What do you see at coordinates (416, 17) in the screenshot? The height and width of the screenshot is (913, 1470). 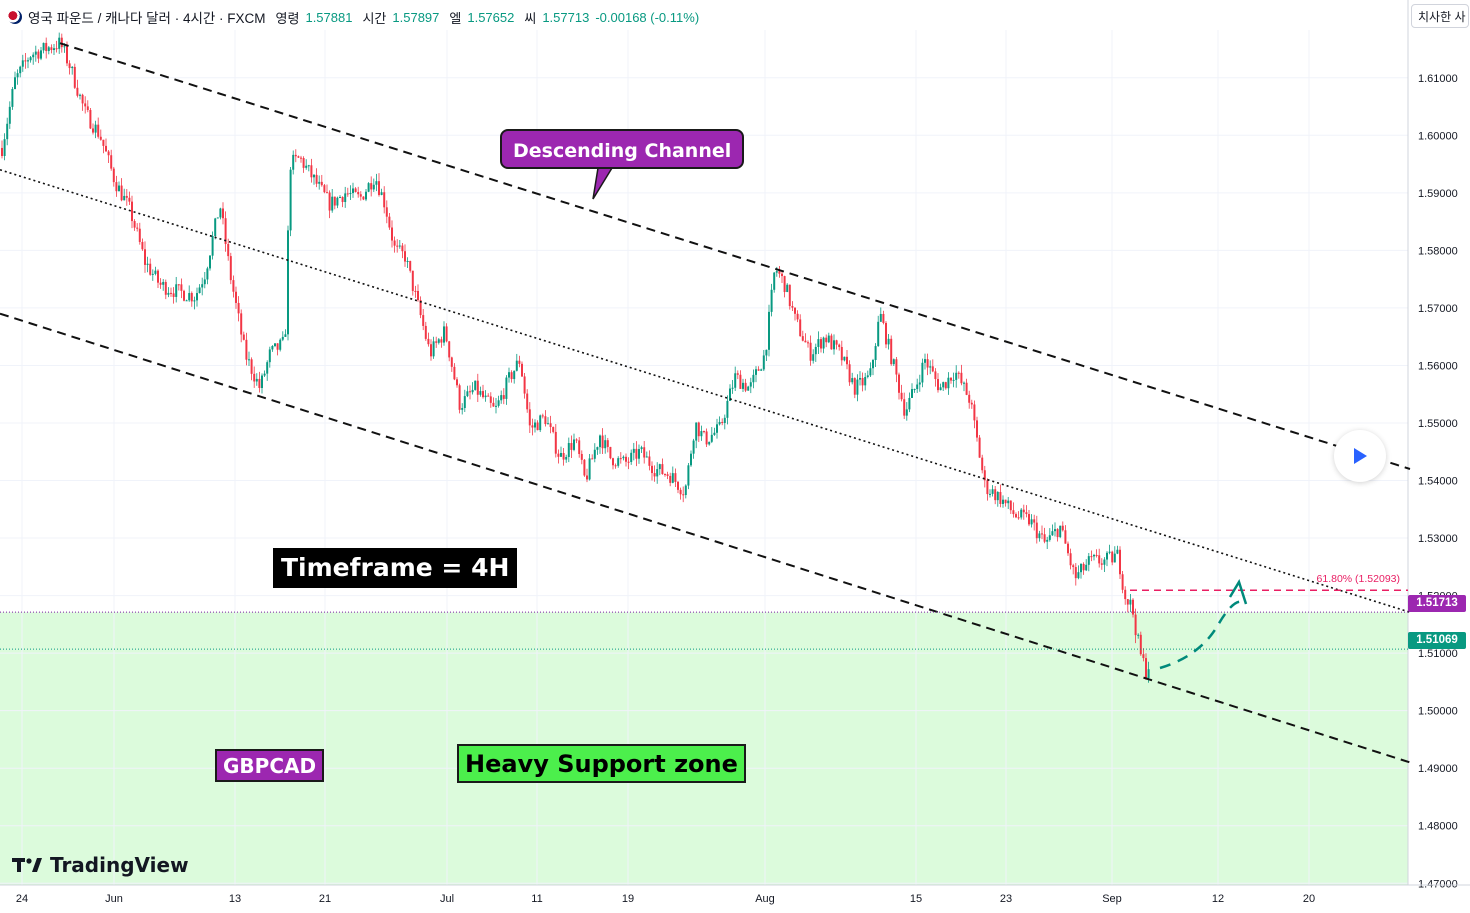 I see `high-value: 1.57897` at bounding box center [416, 17].